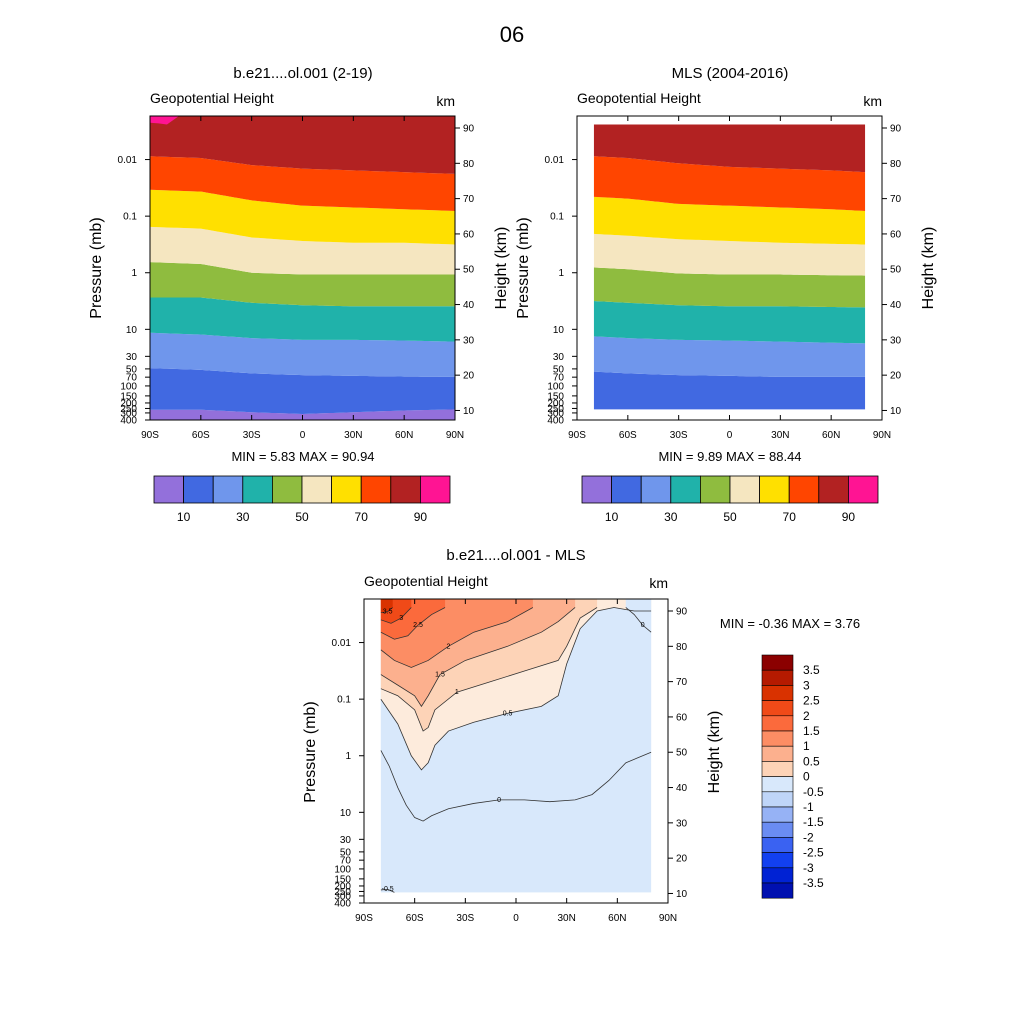  What do you see at coordinates (342, 643) in the screenshot?
I see `y-tick-label: 0.01` at bounding box center [342, 643].